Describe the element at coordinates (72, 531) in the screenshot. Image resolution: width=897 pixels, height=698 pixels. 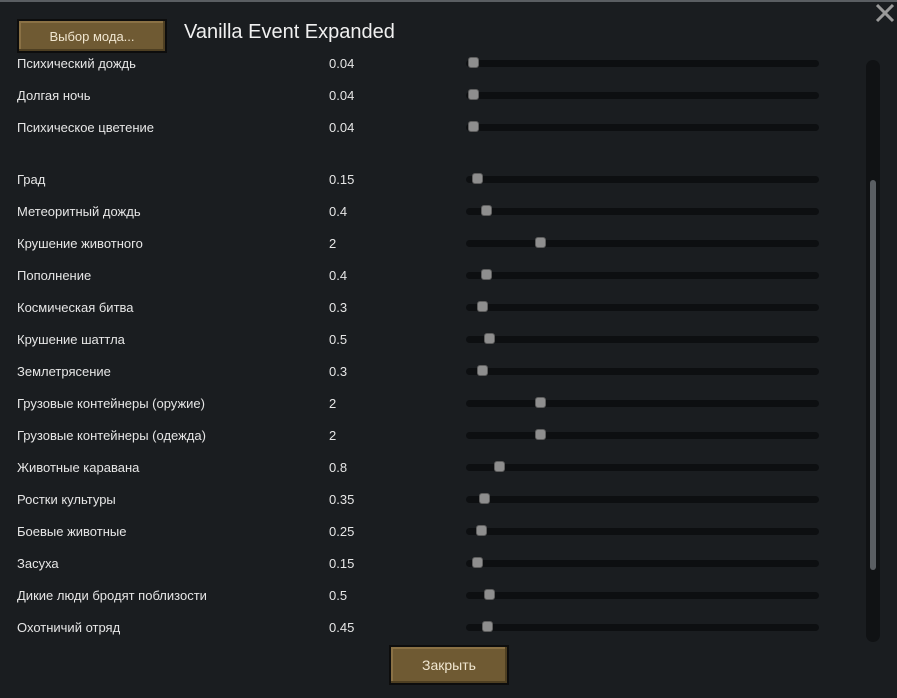
I see `setting-label: Боевые животные` at that location.